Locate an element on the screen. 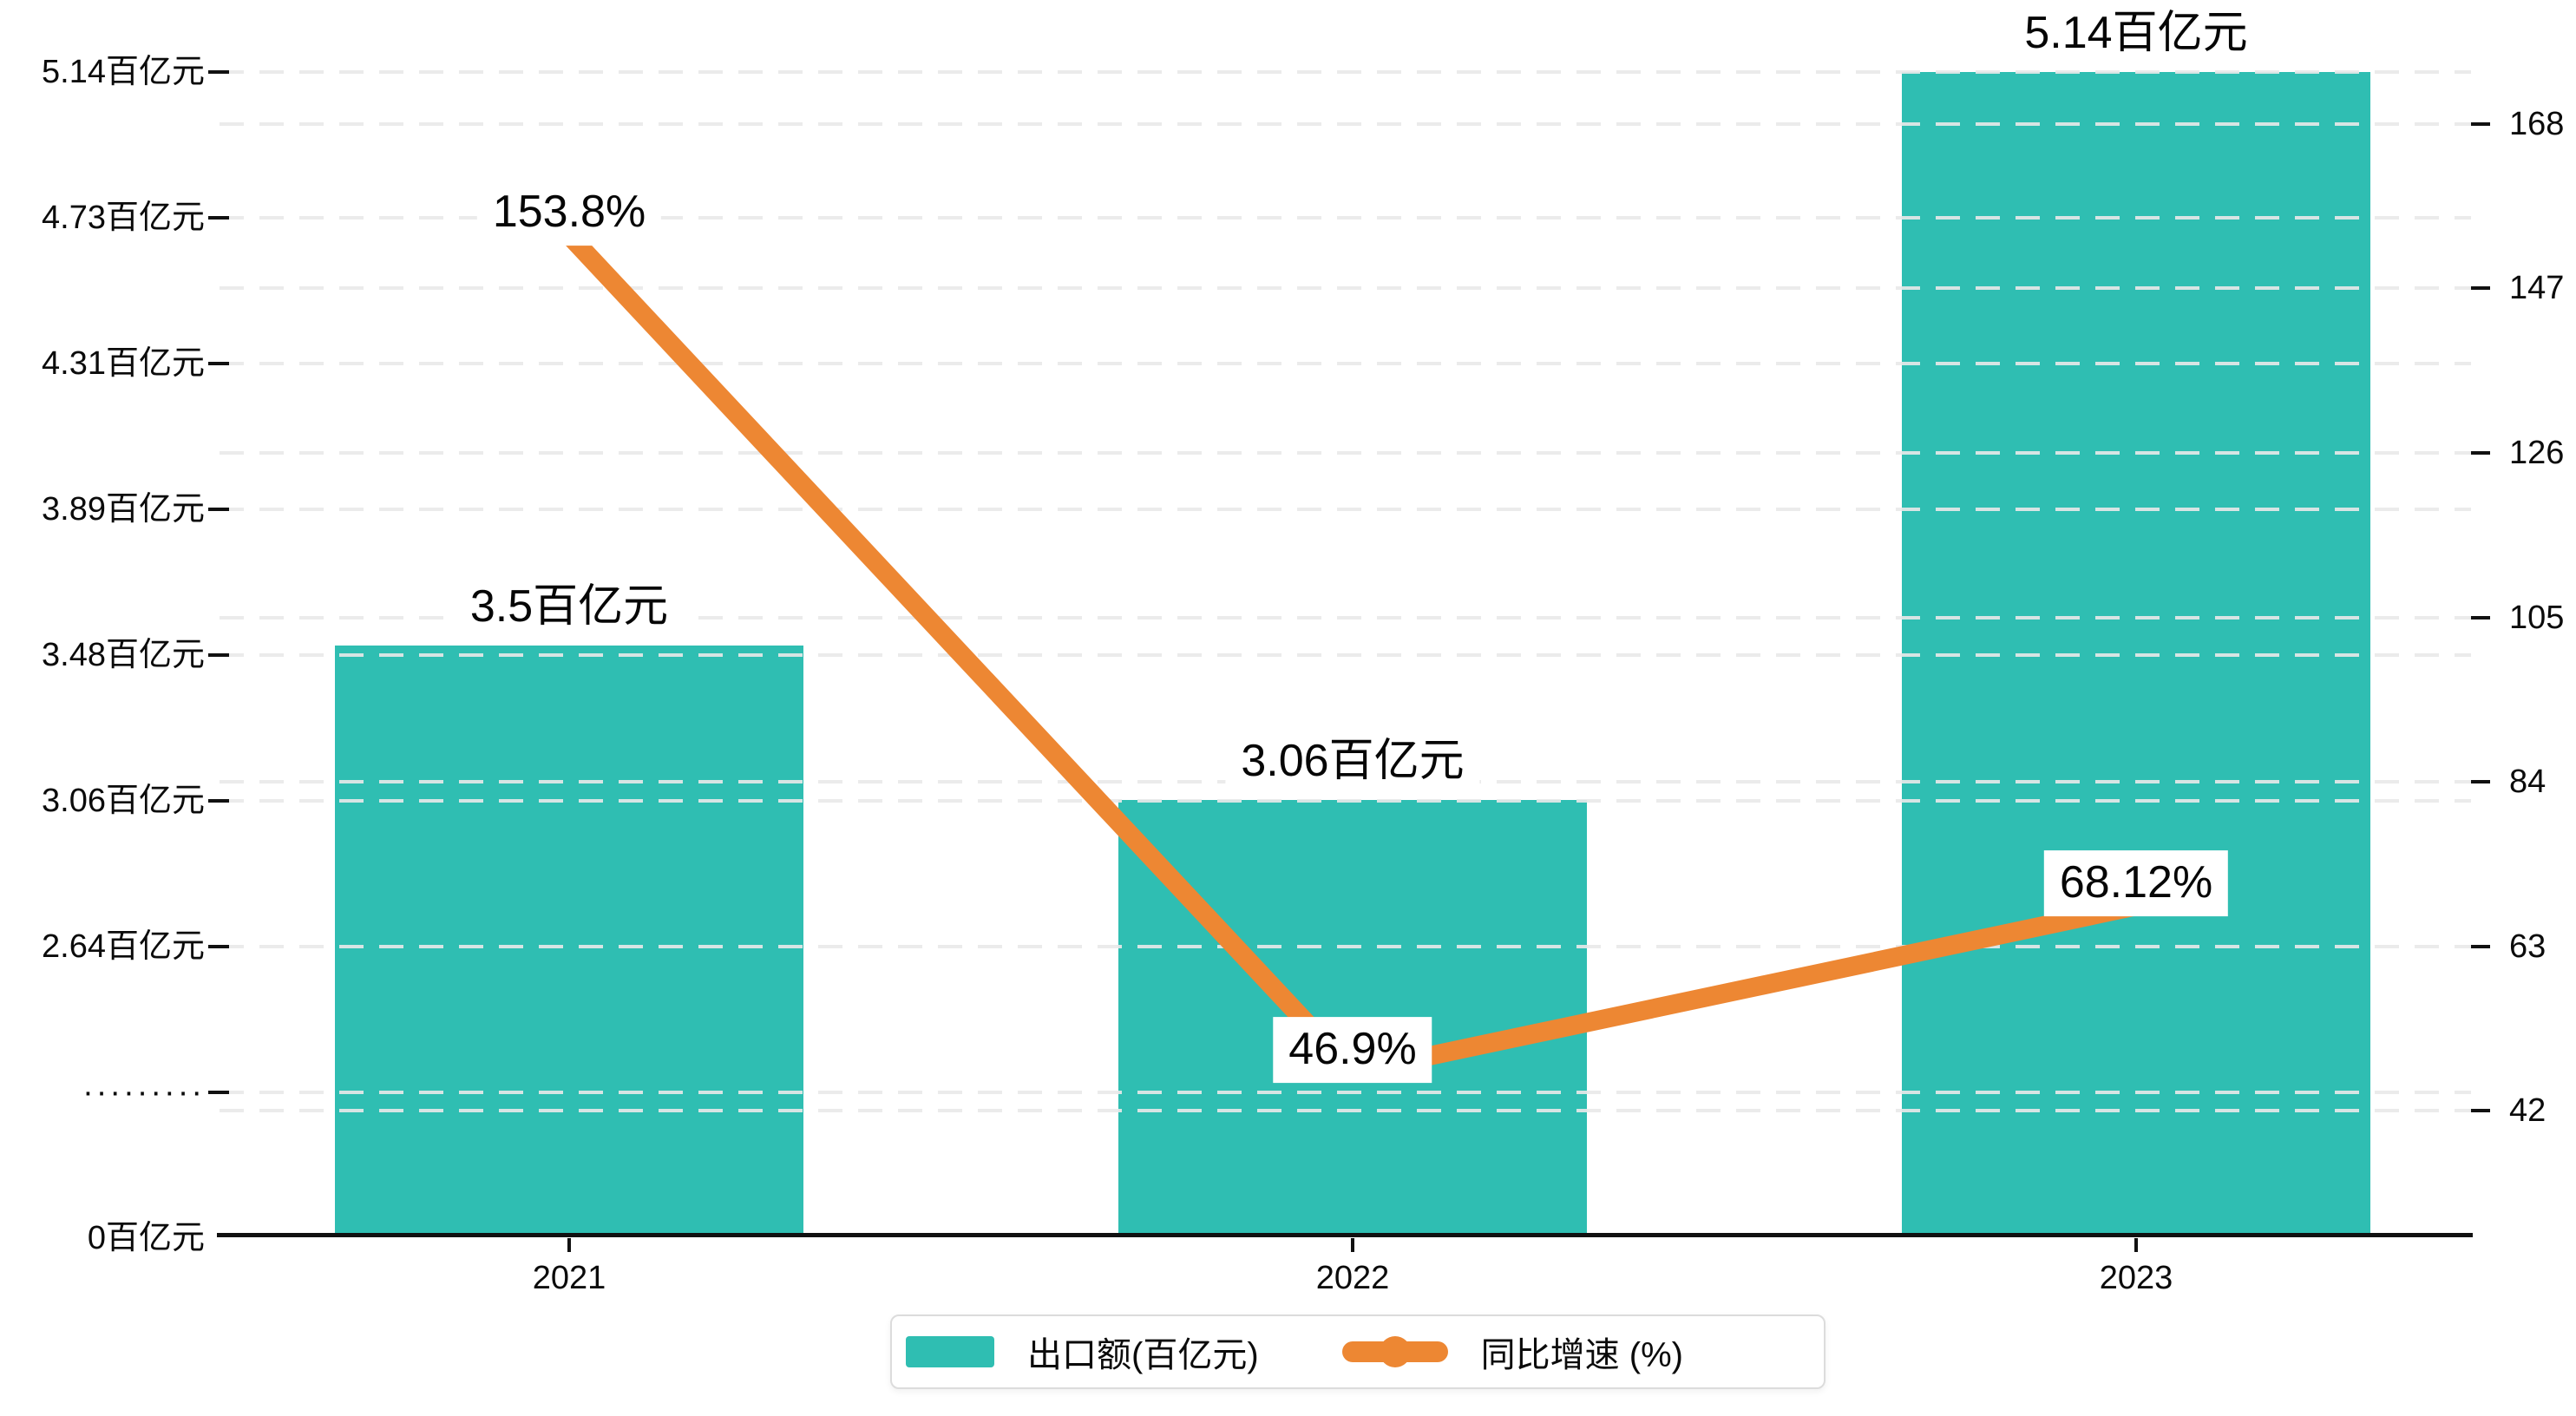  x-axis-label-2022: 2022 is located at coordinates (1352, 1278).